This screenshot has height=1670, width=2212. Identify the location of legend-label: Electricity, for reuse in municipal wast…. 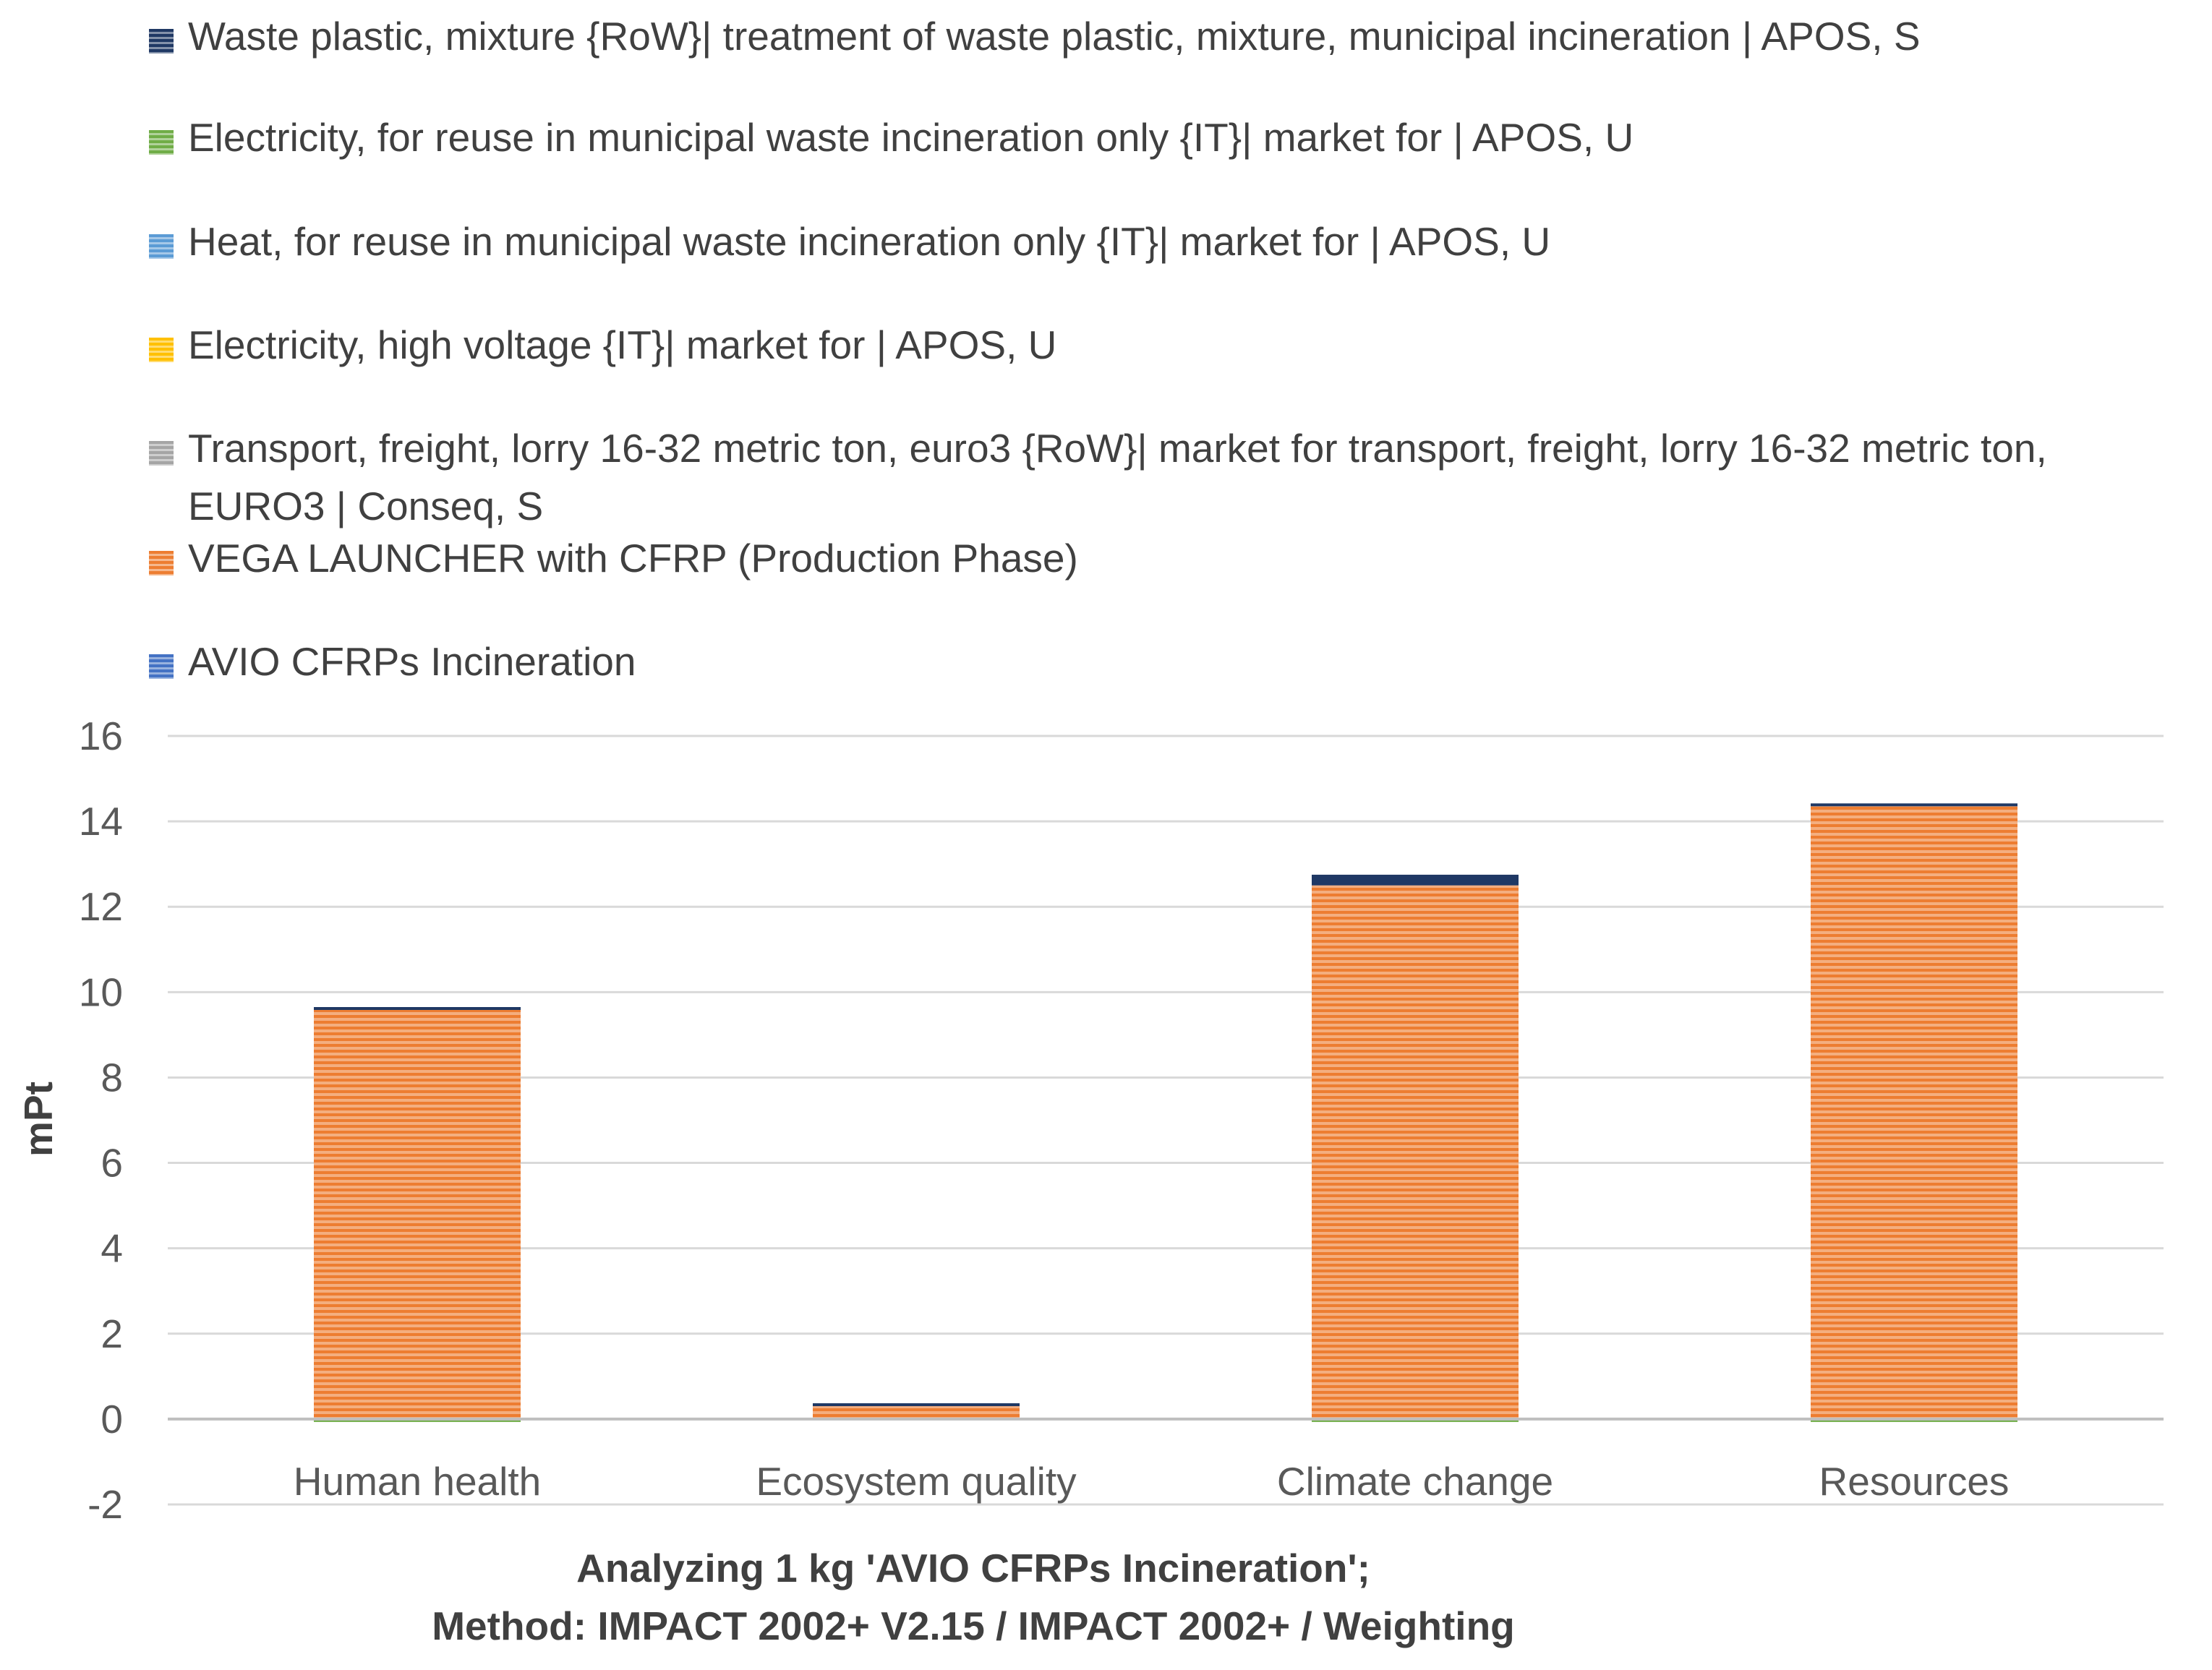
(911, 137).